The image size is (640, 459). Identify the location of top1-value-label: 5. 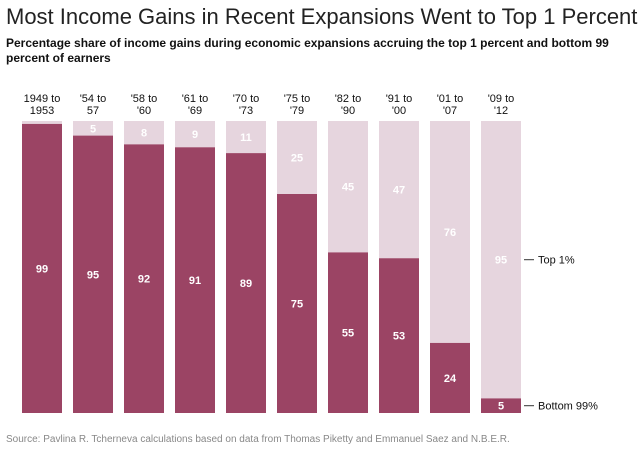
(93, 129).